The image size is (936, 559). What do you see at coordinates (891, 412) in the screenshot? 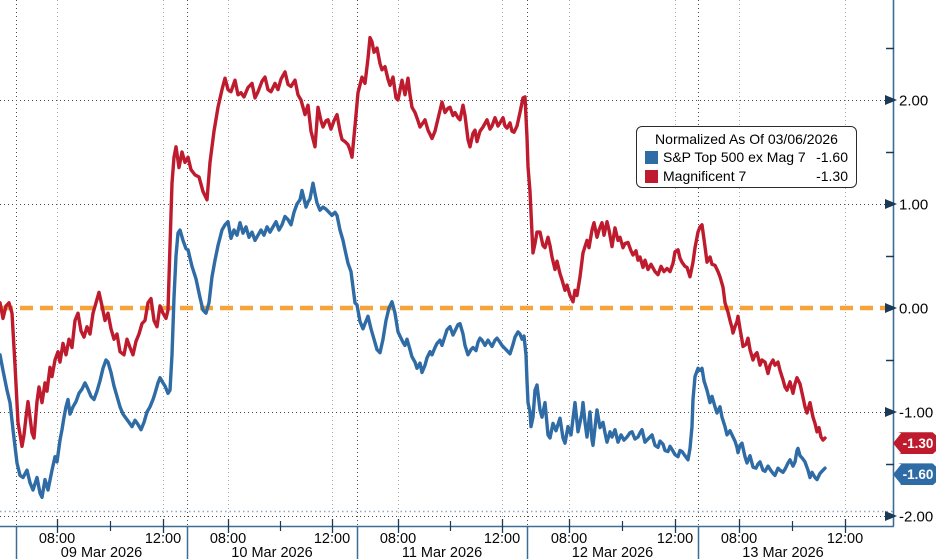
I see `y-axis-arrow--1.00` at bounding box center [891, 412].